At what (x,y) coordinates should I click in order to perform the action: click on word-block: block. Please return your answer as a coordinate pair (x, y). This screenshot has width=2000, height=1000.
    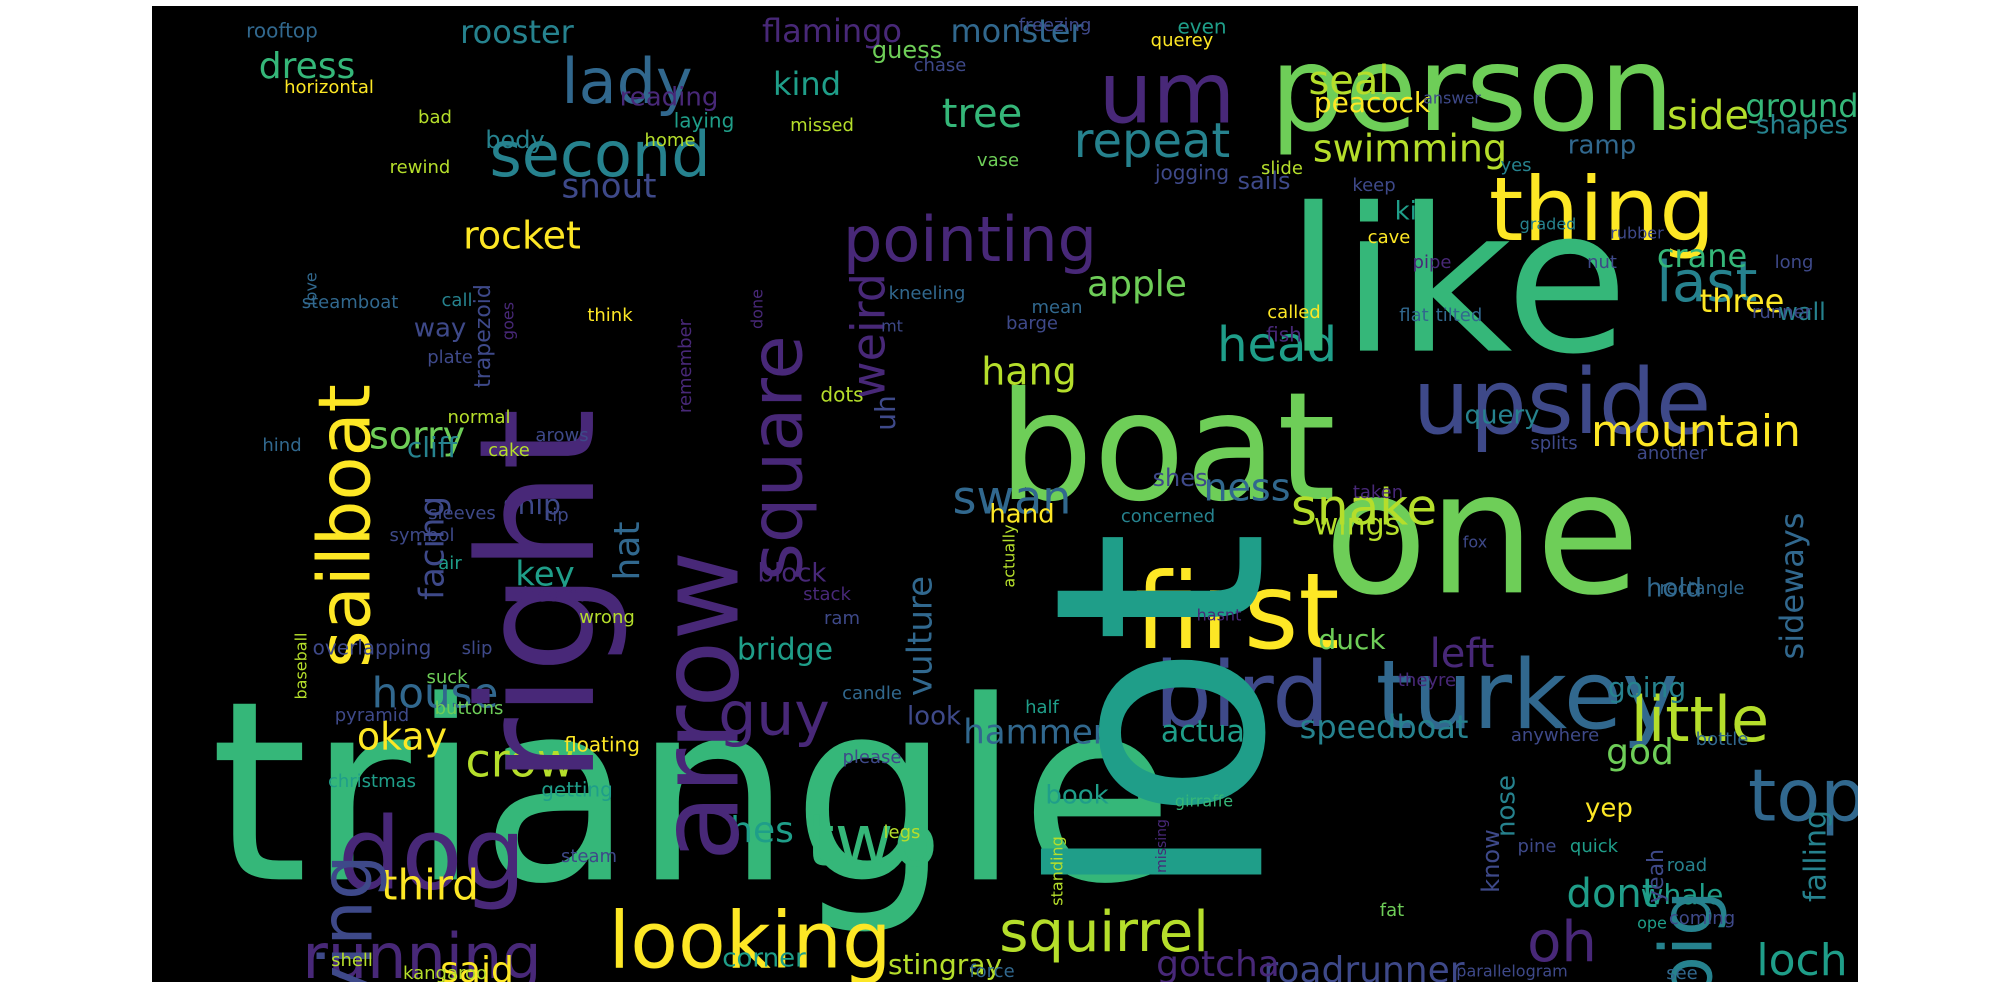
    Looking at the image, I should click on (792, 574).